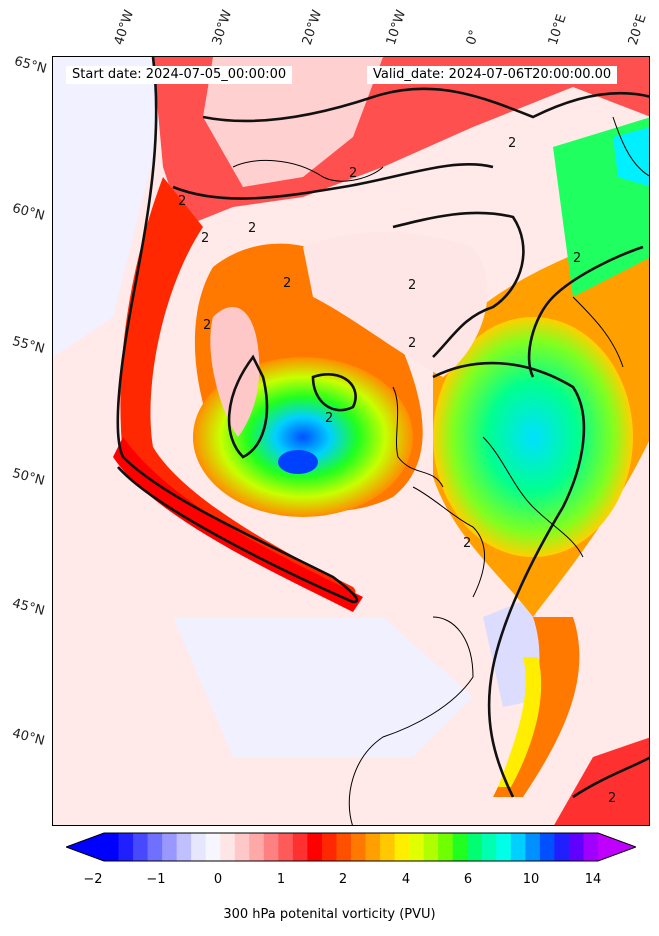 The height and width of the screenshot is (936, 659). Describe the element at coordinates (30, 65) in the screenshot. I see `lat-label: 65°N` at that location.